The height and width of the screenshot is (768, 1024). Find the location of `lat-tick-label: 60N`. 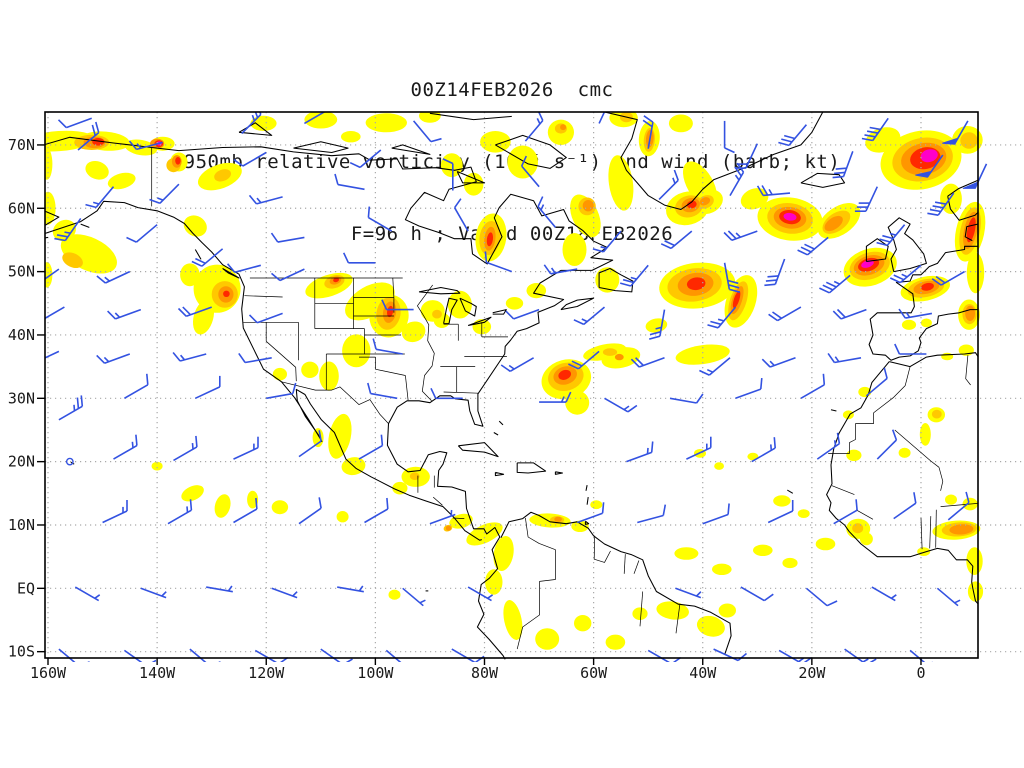

lat-tick-label: 60N is located at coordinates (21, 208).